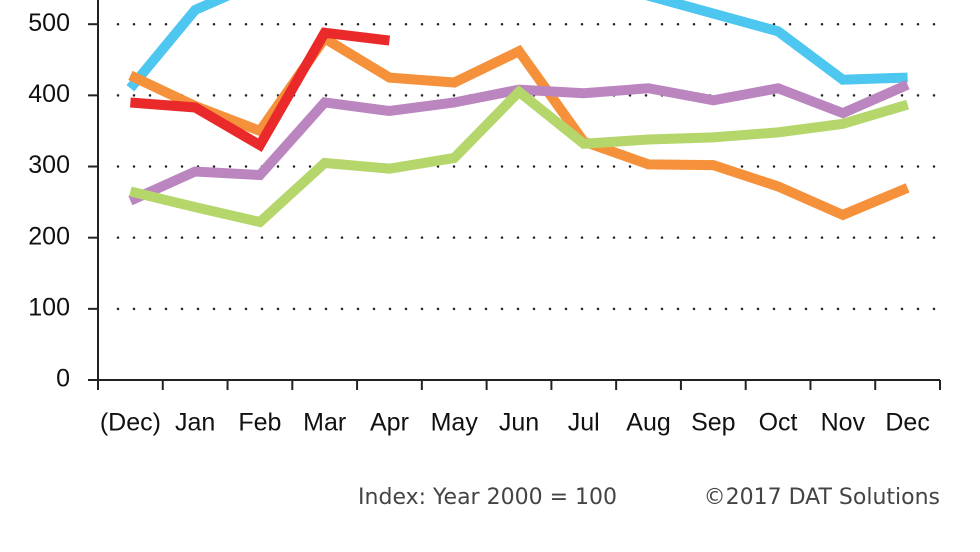 This screenshot has width=980, height=552. I want to click on x-tick-label: (Dec), so click(130, 423).